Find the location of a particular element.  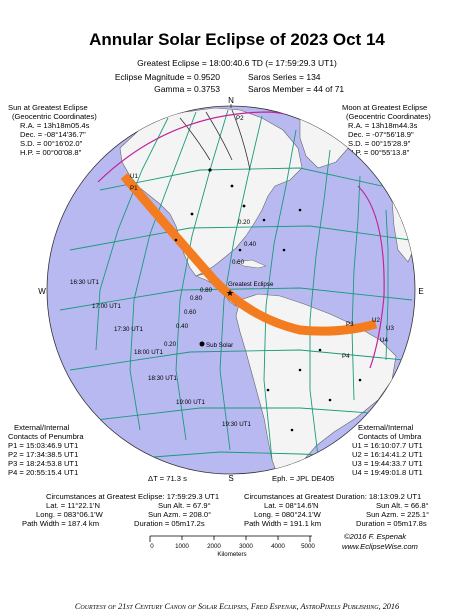

mag-label-7: 0.40 is located at coordinates (182, 326).